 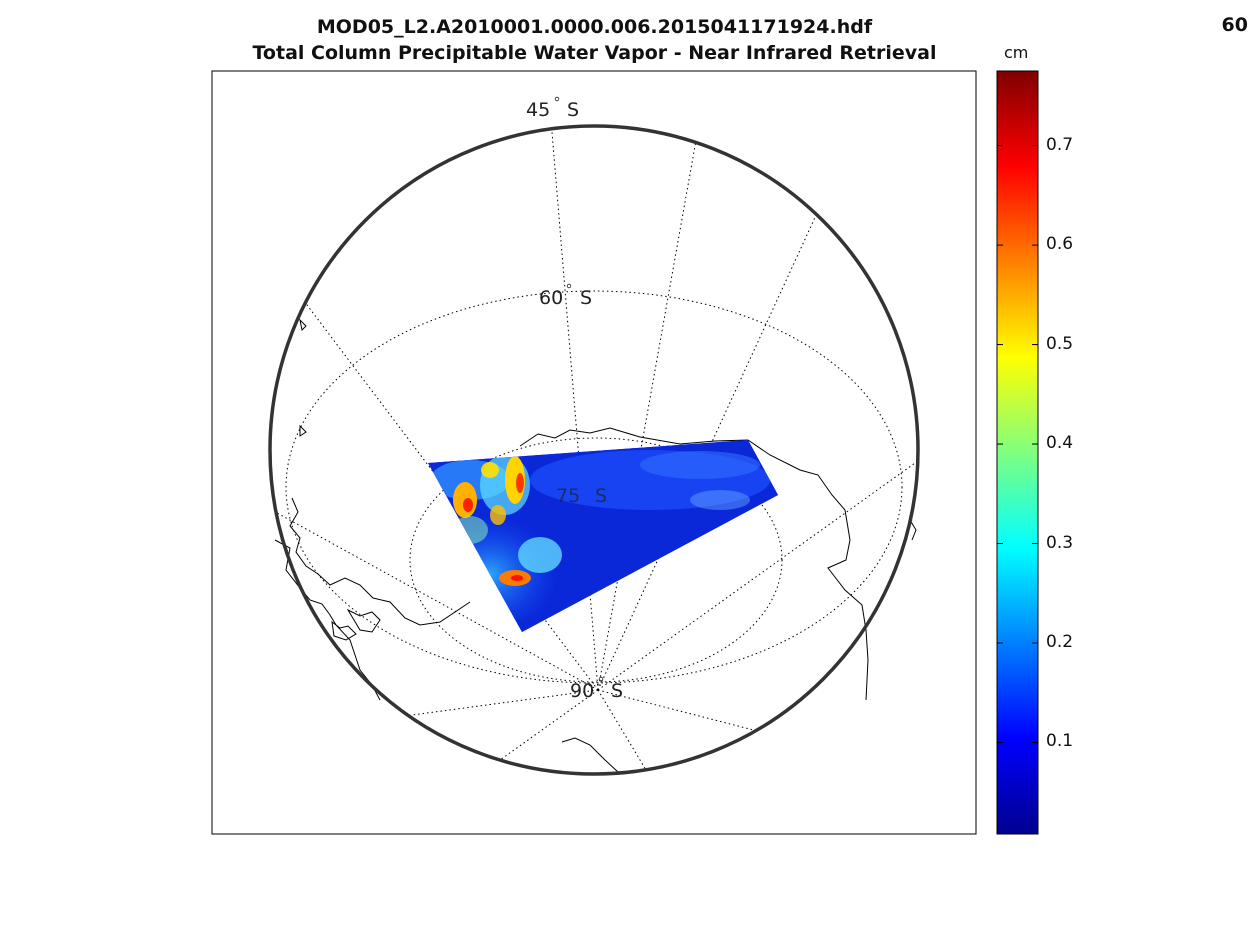 What do you see at coordinates (1060, 542) in the screenshot?
I see `colorbar-tick-label: 0.3` at bounding box center [1060, 542].